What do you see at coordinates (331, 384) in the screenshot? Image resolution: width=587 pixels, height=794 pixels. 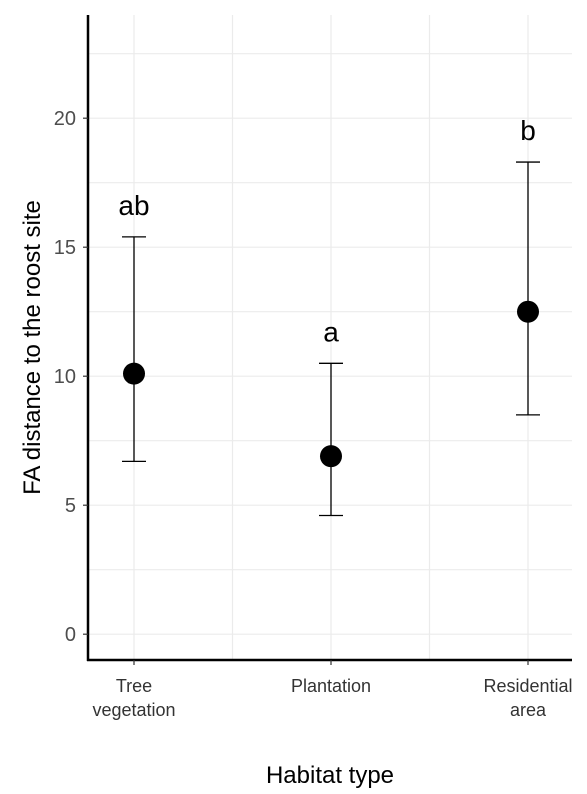 I see `data-points` at bounding box center [331, 384].